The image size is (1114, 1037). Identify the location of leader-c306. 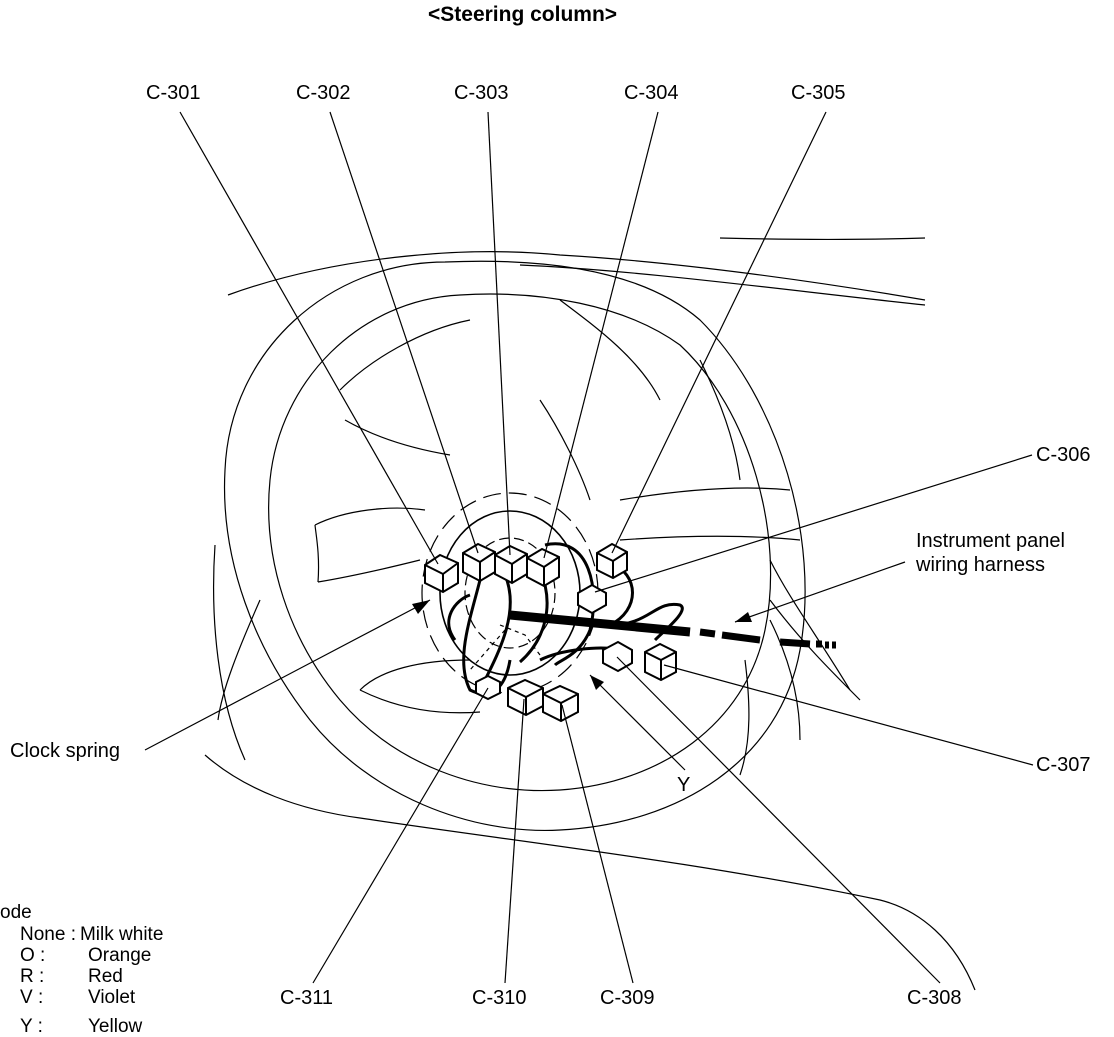
(813, 523).